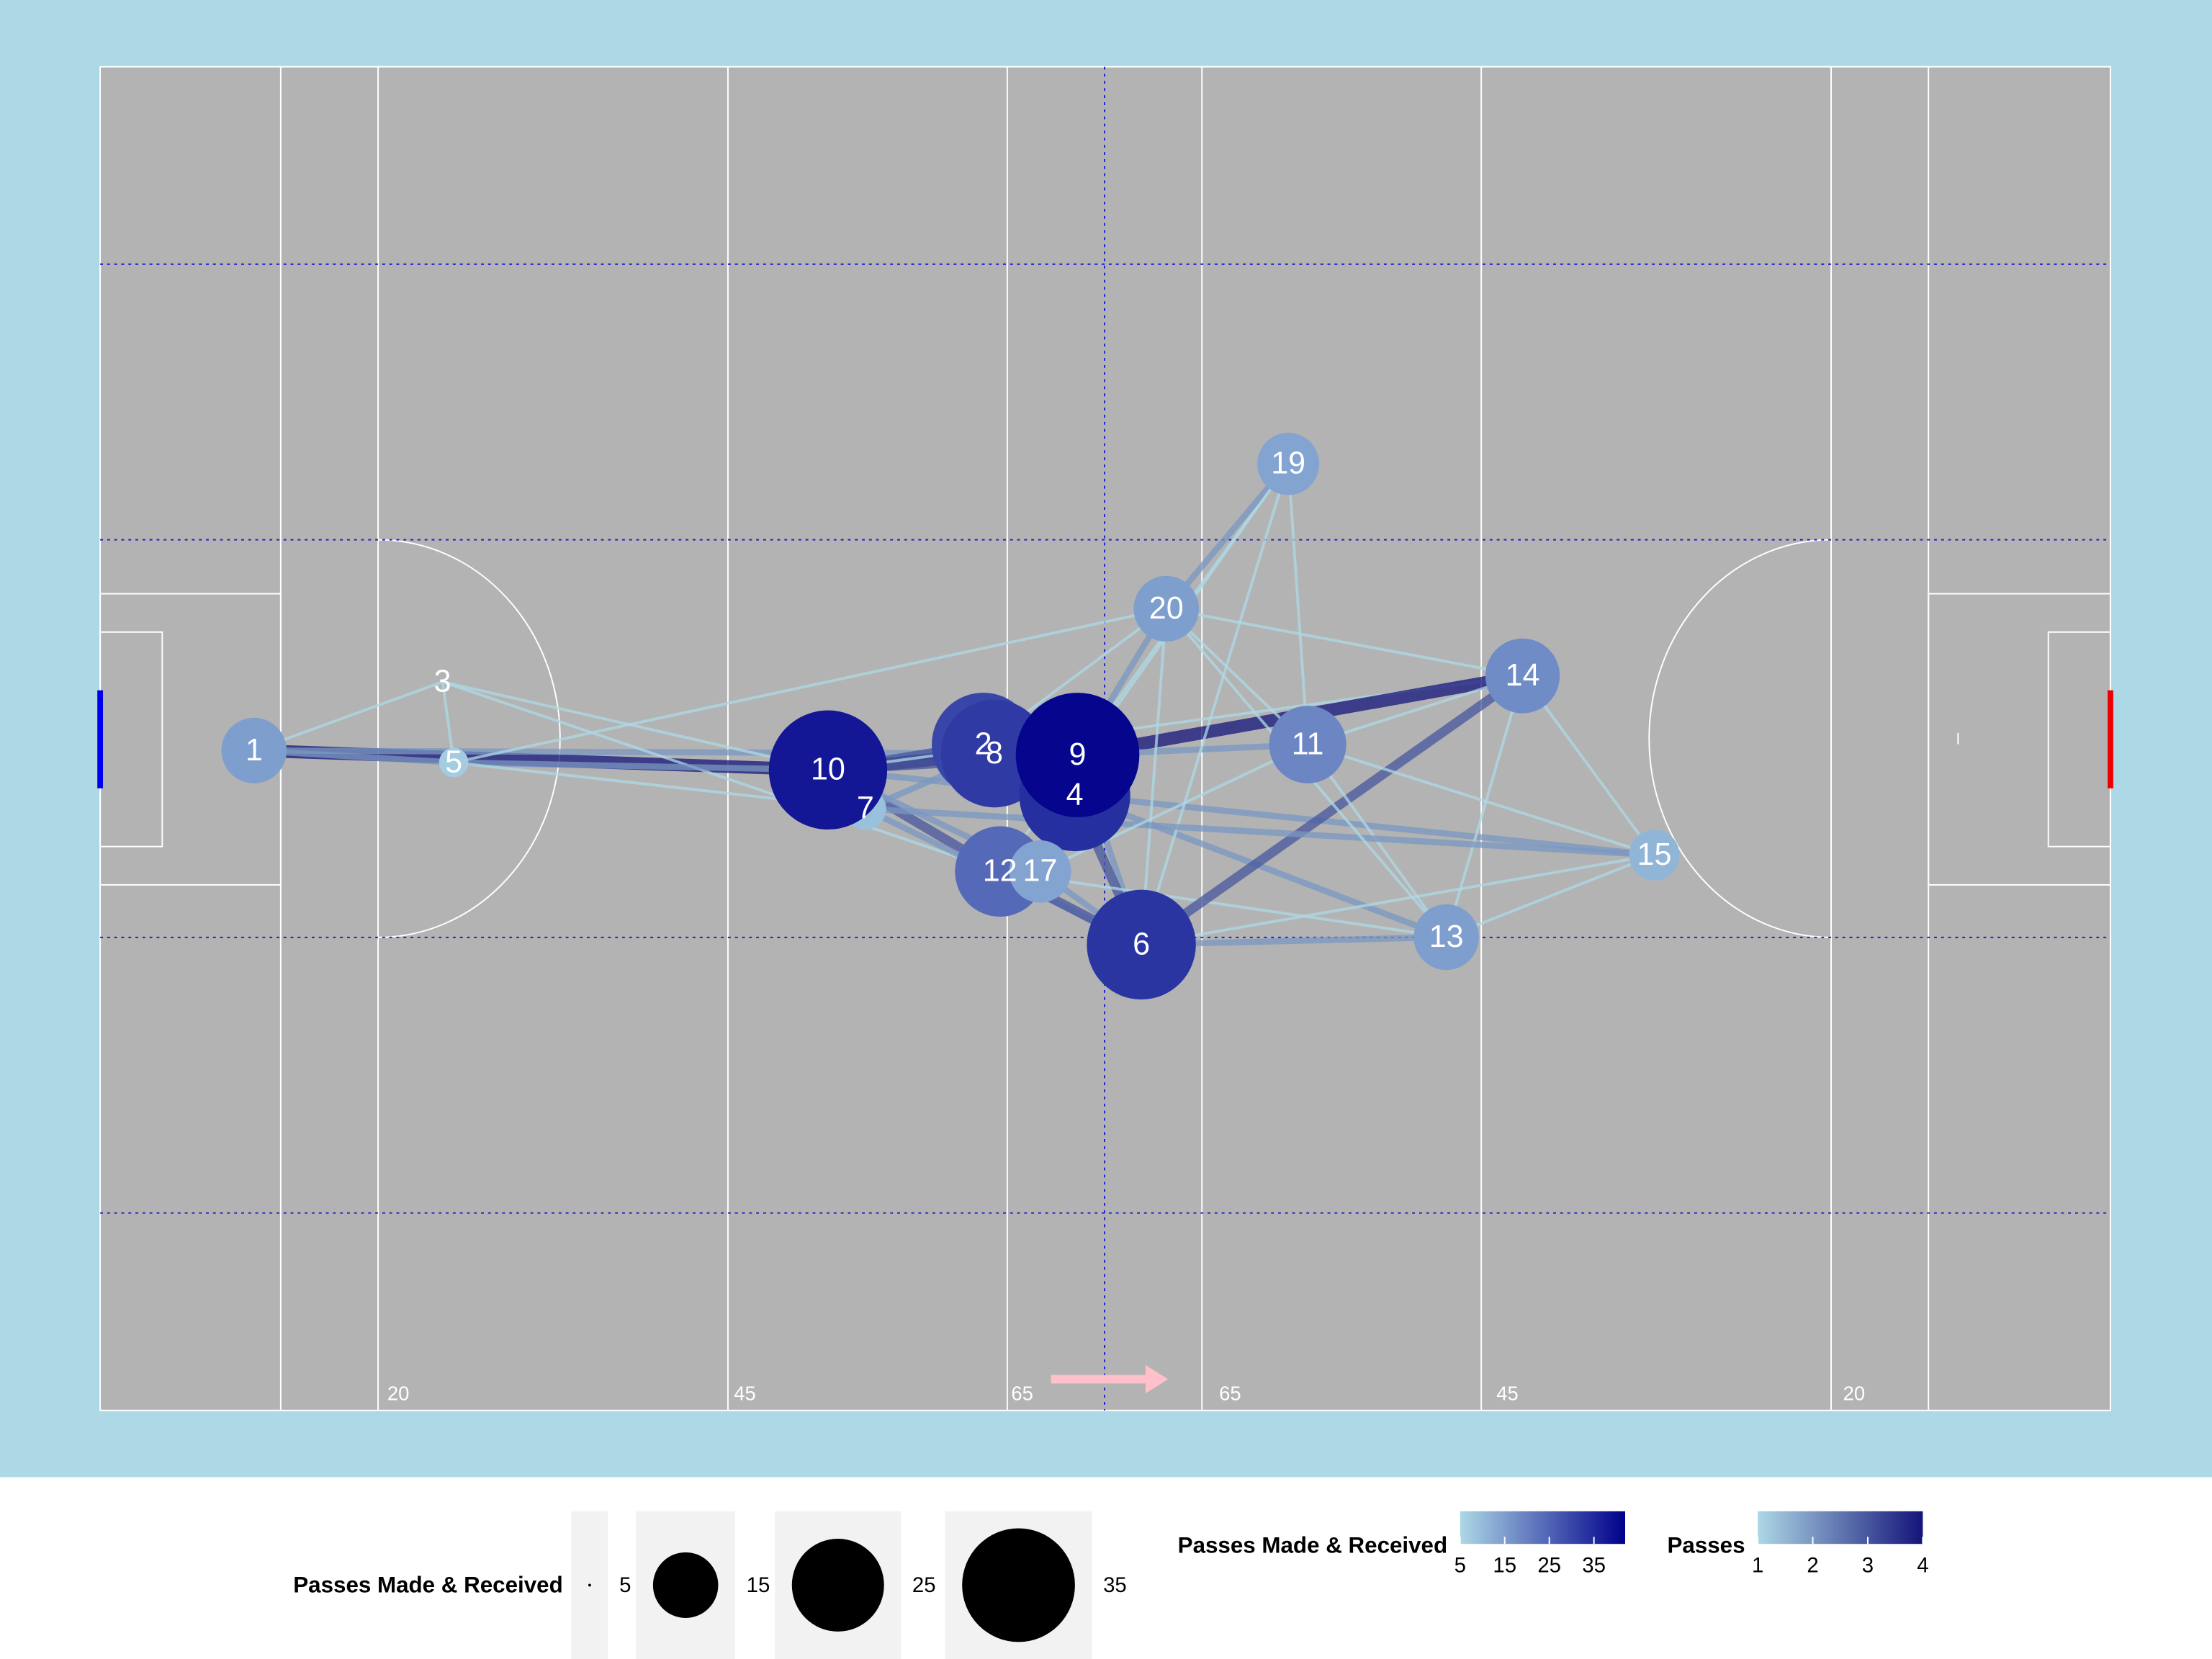  What do you see at coordinates (1549, 1565) in the screenshot?
I see `color-bar-label: 25` at bounding box center [1549, 1565].